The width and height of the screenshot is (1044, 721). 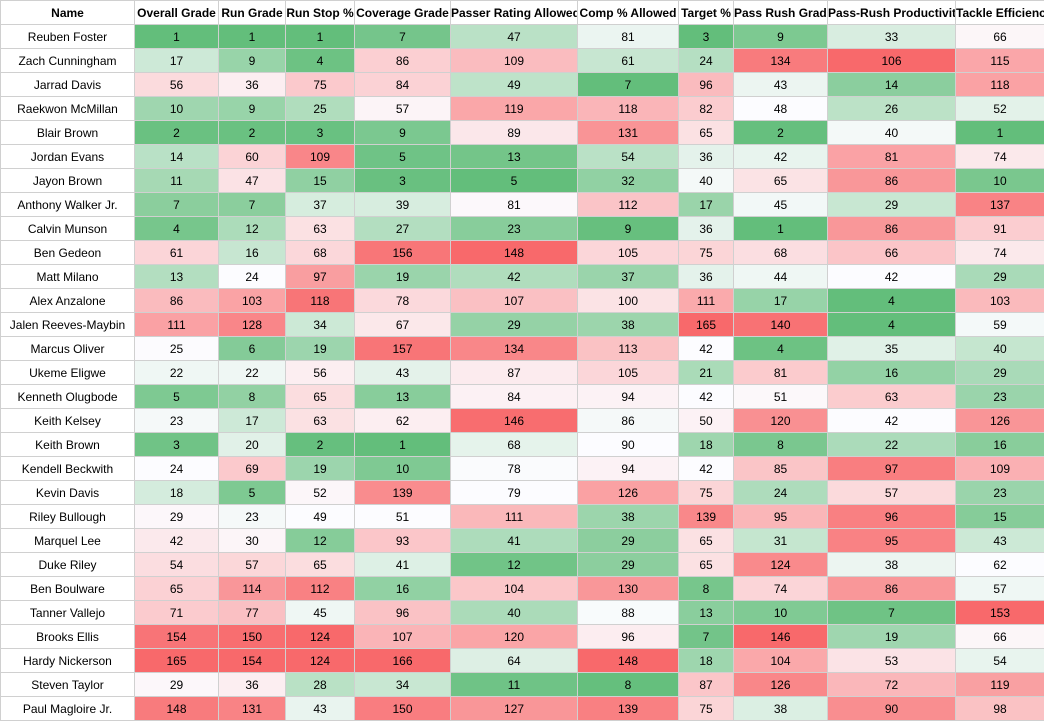 I want to click on rank-cell: 112, so click(x=320, y=589).